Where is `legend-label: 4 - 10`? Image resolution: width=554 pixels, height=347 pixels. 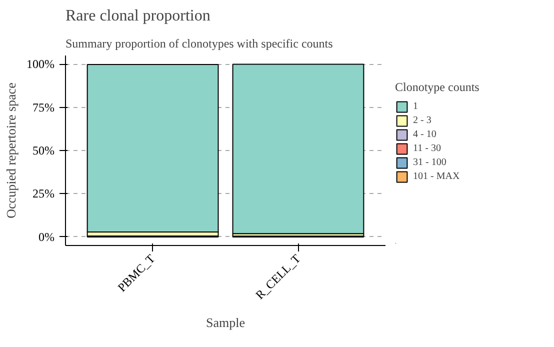
legend-label: 4 - 10 is located at coordinates (424, 134).